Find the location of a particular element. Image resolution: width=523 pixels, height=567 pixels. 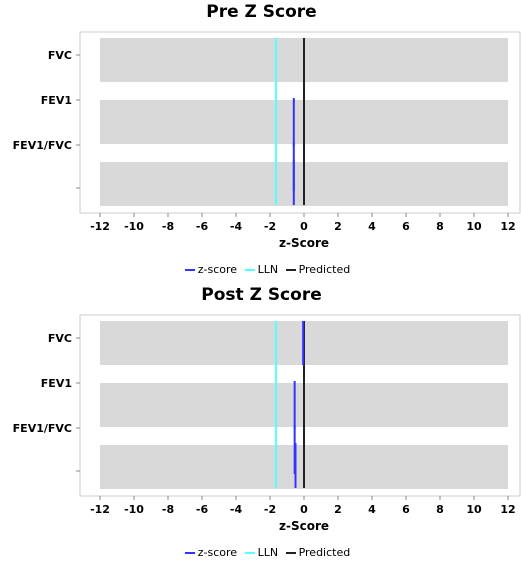

chart-title: Pre Z Score is located at coordinates (261, 12).